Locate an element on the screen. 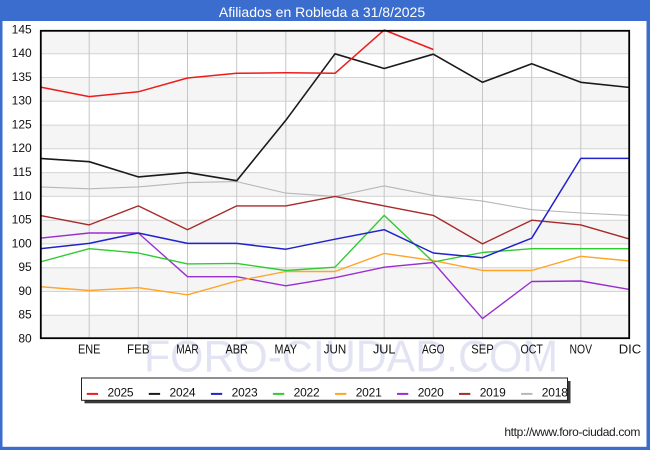 The width and height of the screenshot is (650, 455). svg-text: 100 is located at coordinates (22, 243).